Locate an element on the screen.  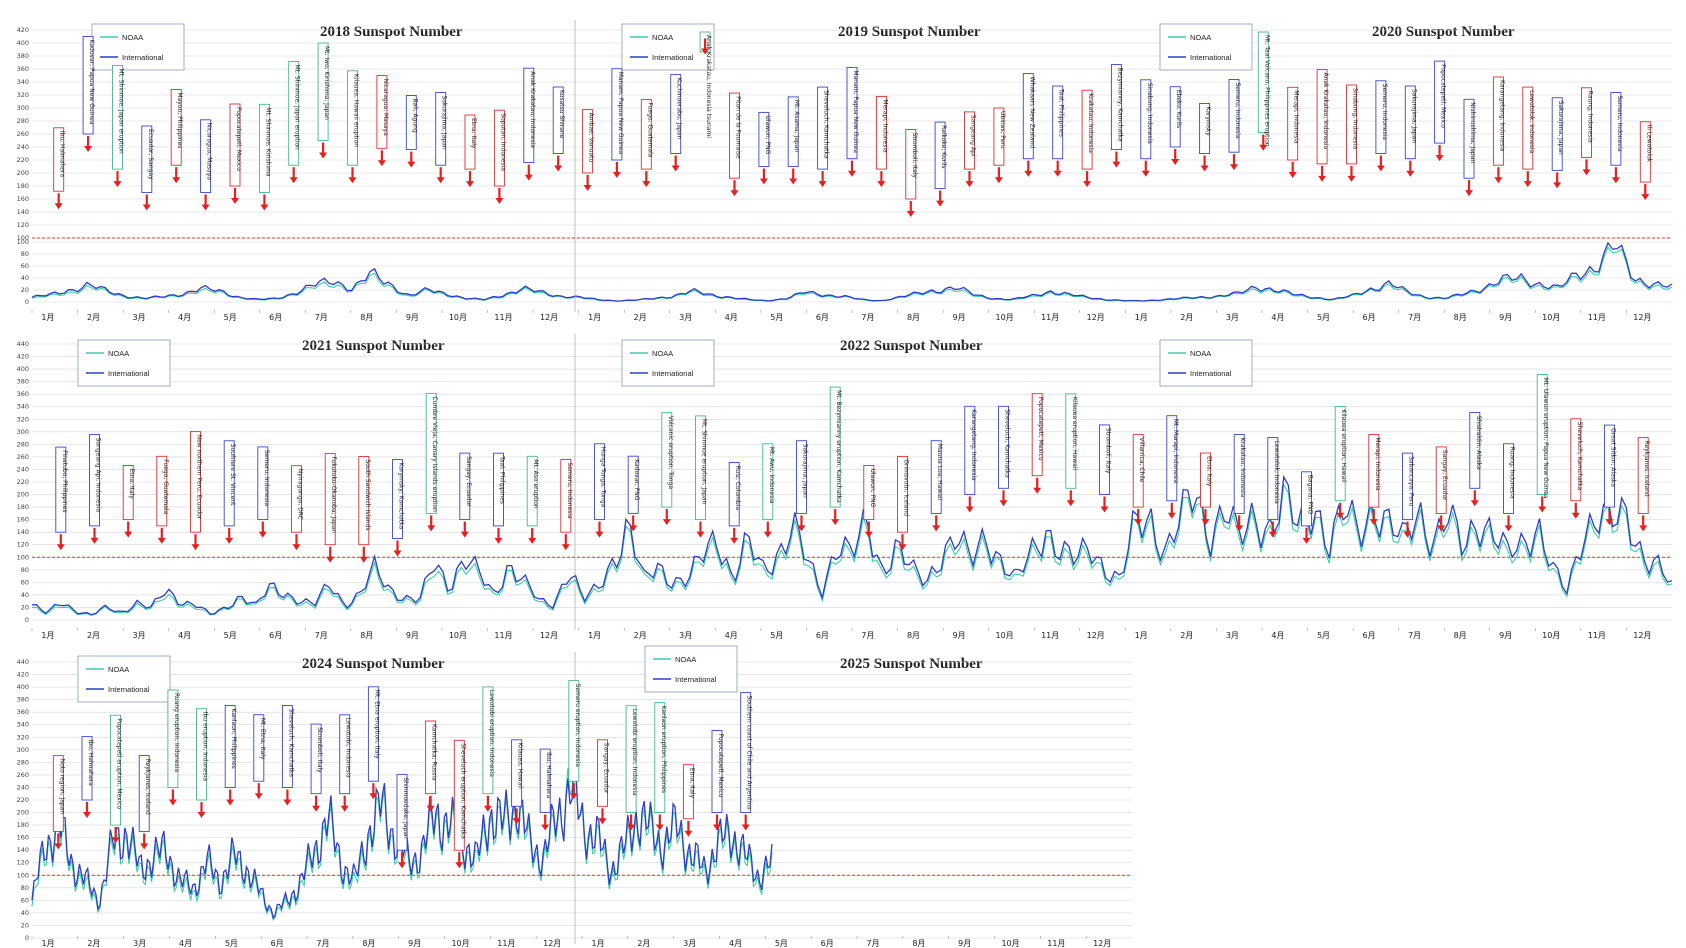
p1-ytick-label: 300 is located at coordinates (23, 432).